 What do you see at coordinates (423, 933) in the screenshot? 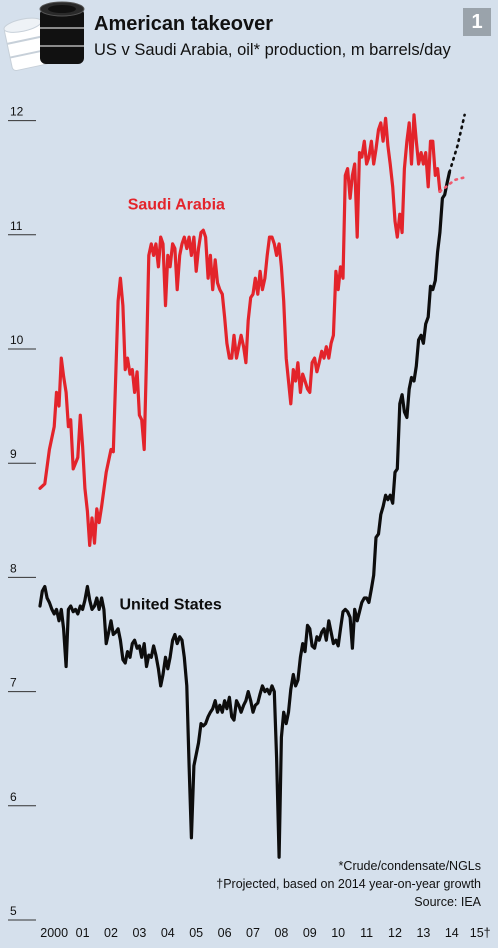
I see `x-tick-label-13: 13` at bounding box center [423, 933].